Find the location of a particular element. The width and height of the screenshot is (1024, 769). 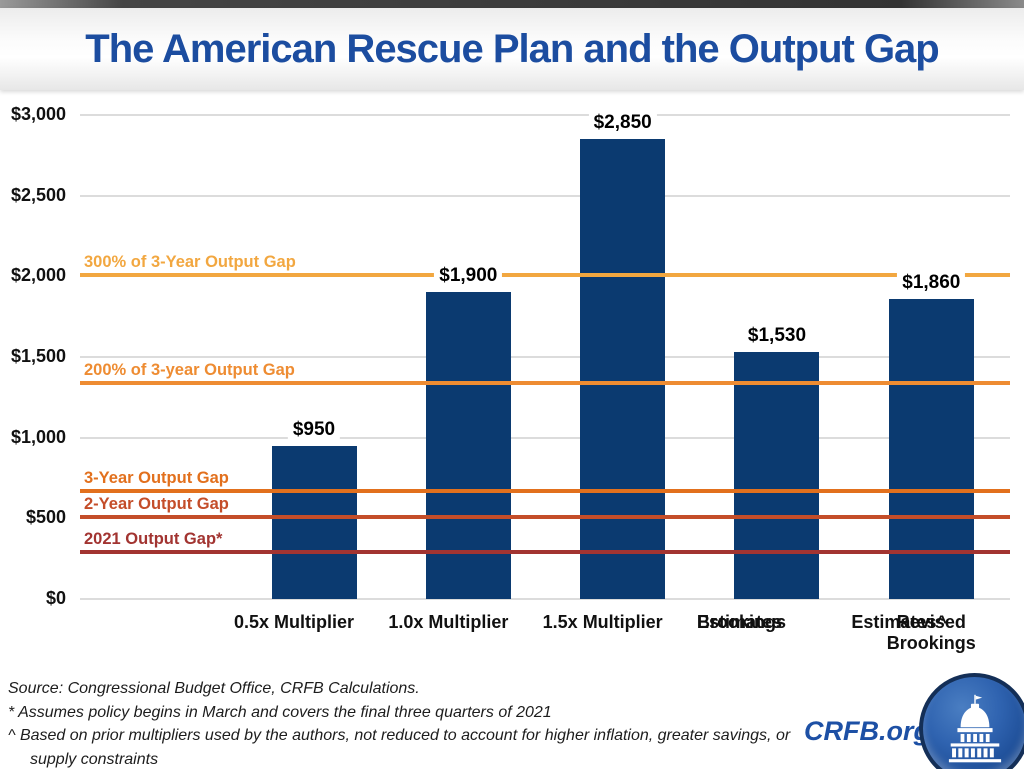

category-label-line: Revised Brookings is located at coordinates (931, 632).